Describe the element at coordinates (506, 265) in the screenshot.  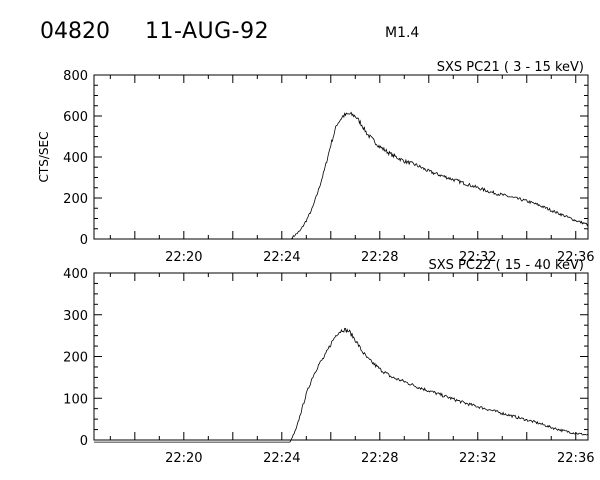
I see `panel-title: SXS PC22 ( 15 - 40 keV)` at that location.